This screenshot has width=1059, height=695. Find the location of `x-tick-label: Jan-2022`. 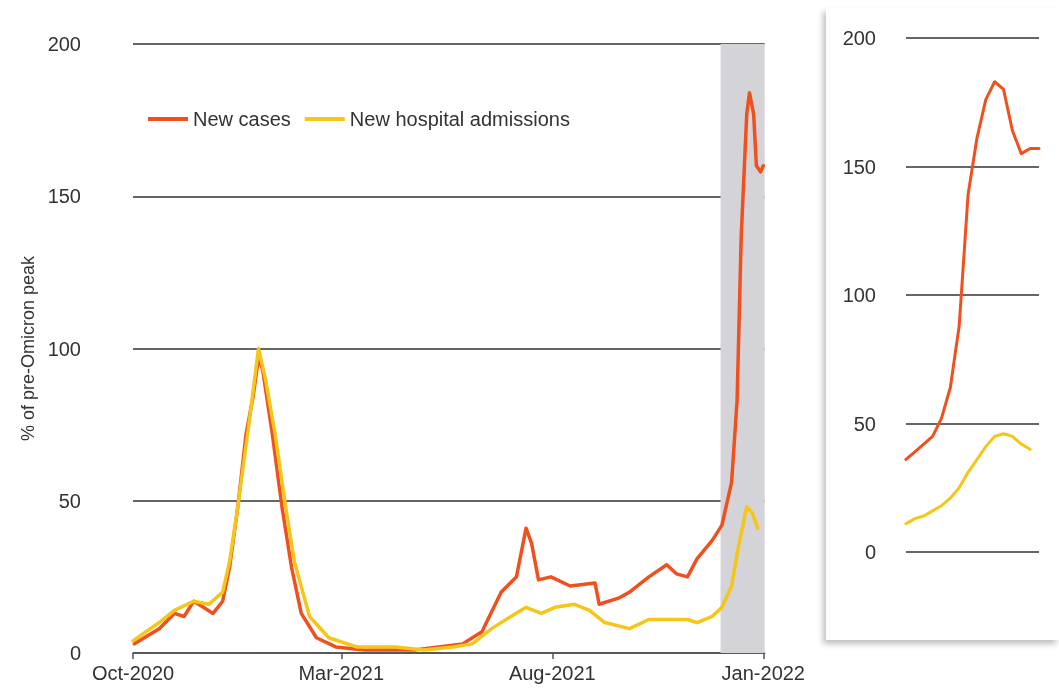

x-tick-label: Jan-2022 is located at coordinates (763, 673).